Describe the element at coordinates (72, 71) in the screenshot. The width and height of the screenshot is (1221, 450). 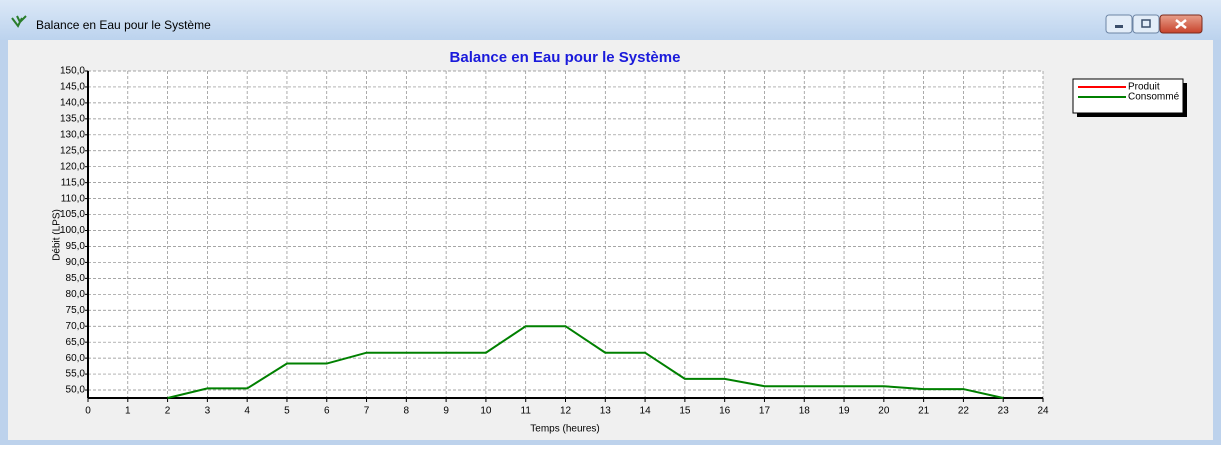
I see `y-tick-label: 150,0` at that location.